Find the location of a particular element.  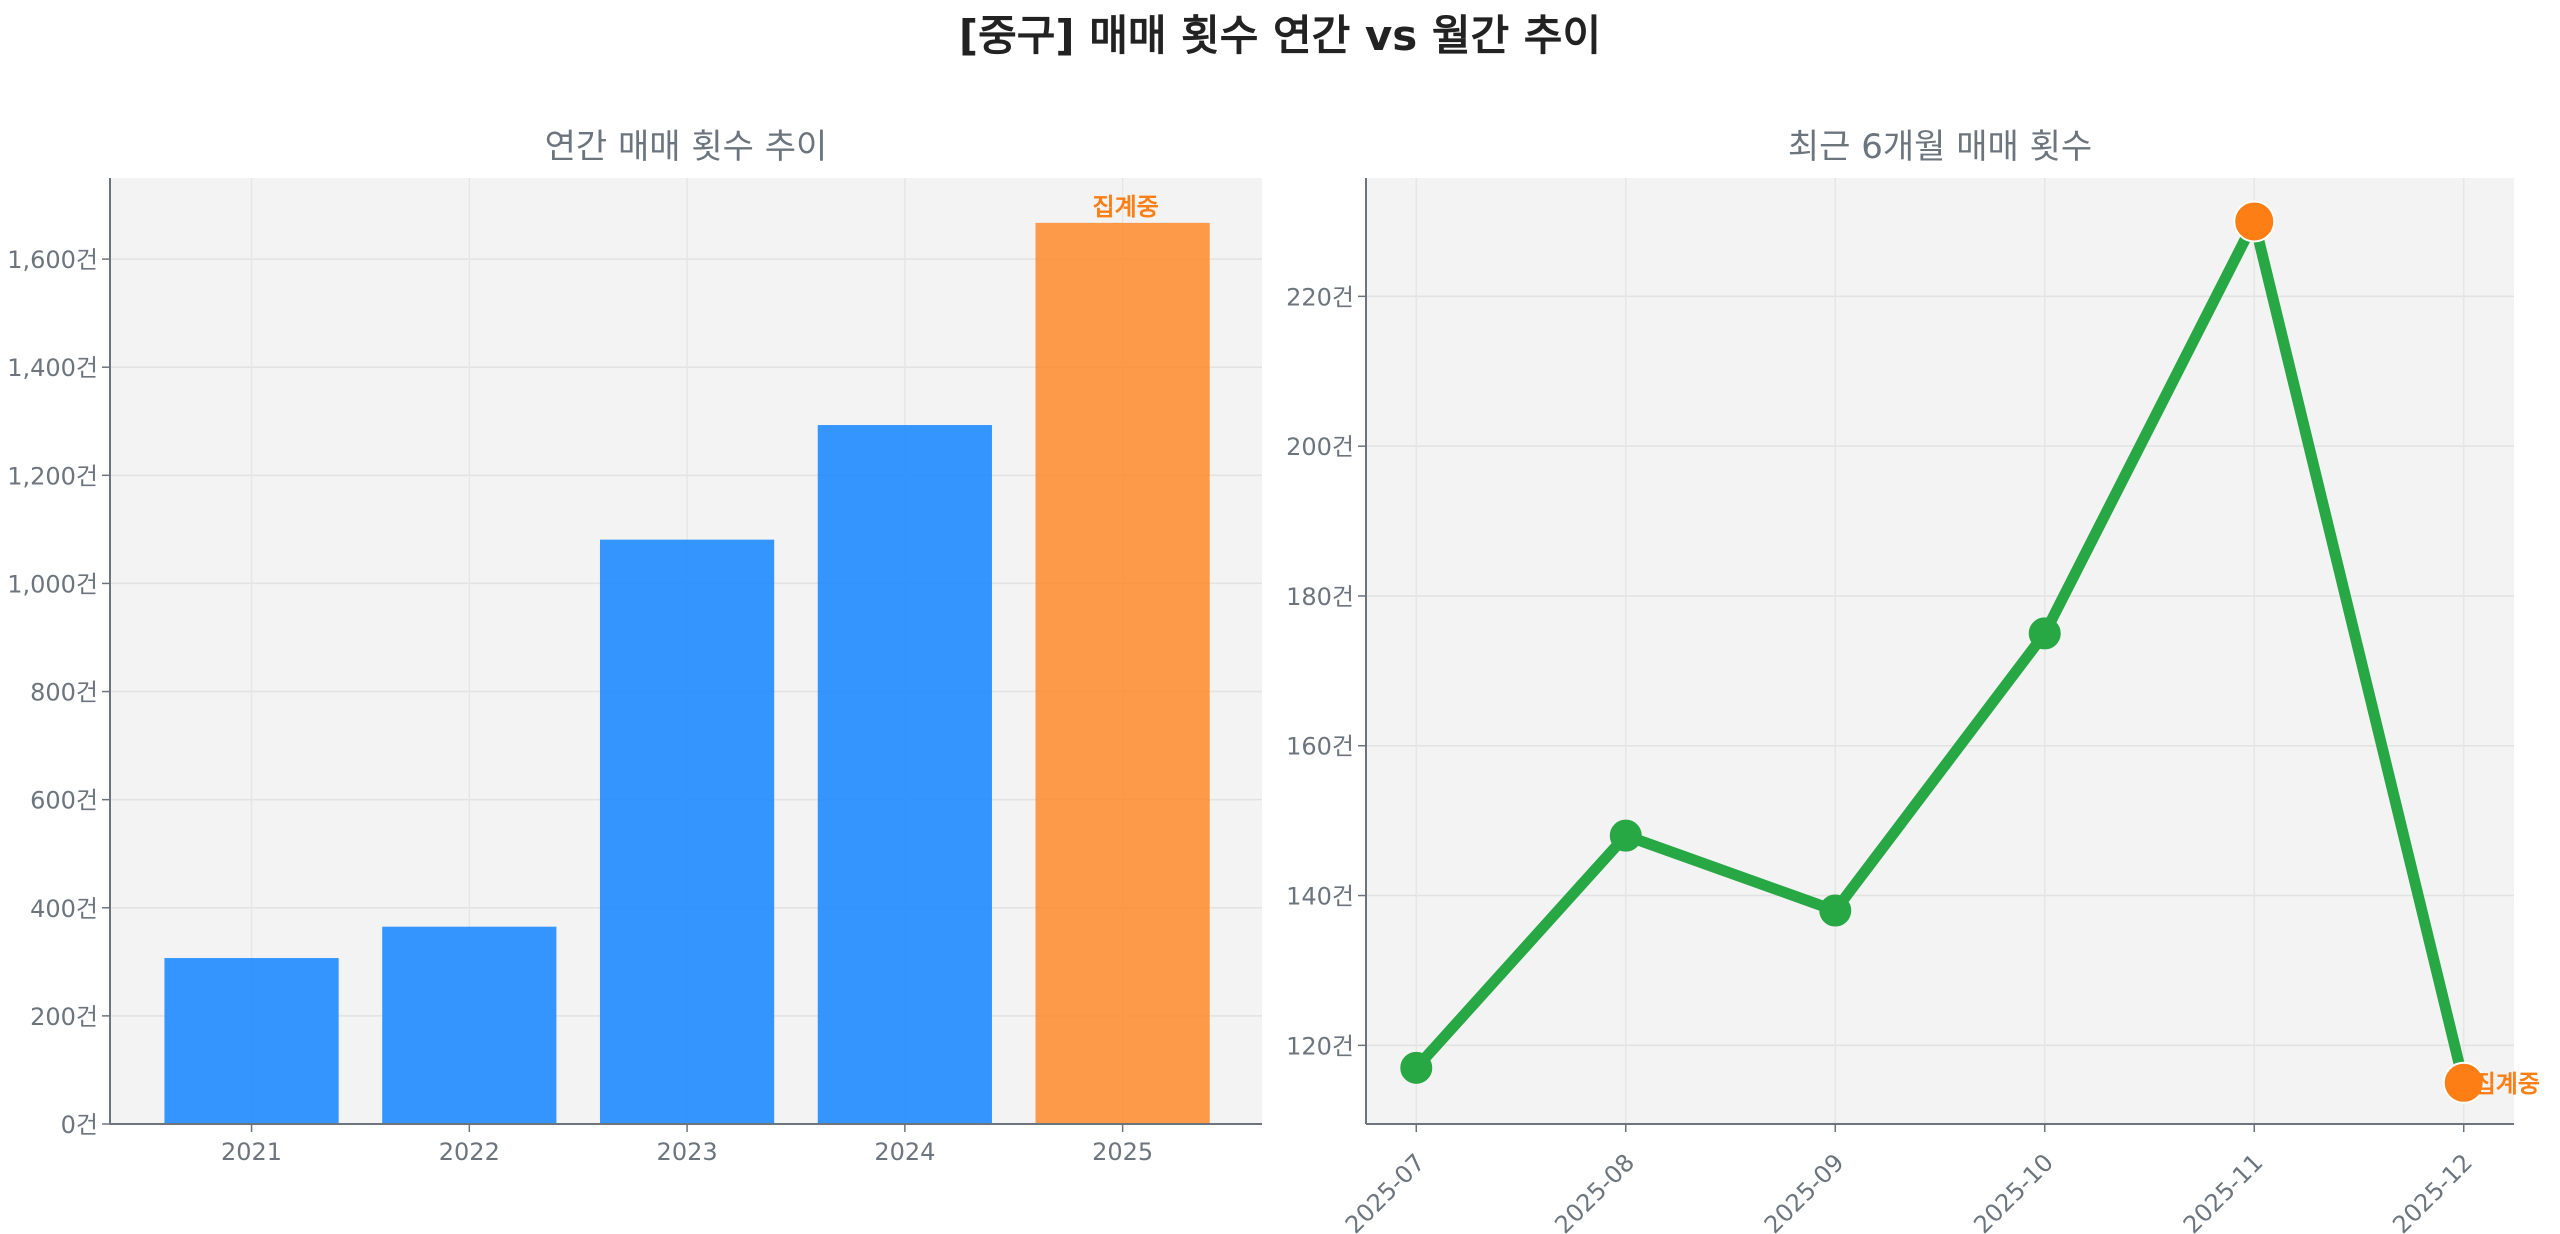

line-chart-ytick-label: 140건 is located at coordinates (1320, 897).